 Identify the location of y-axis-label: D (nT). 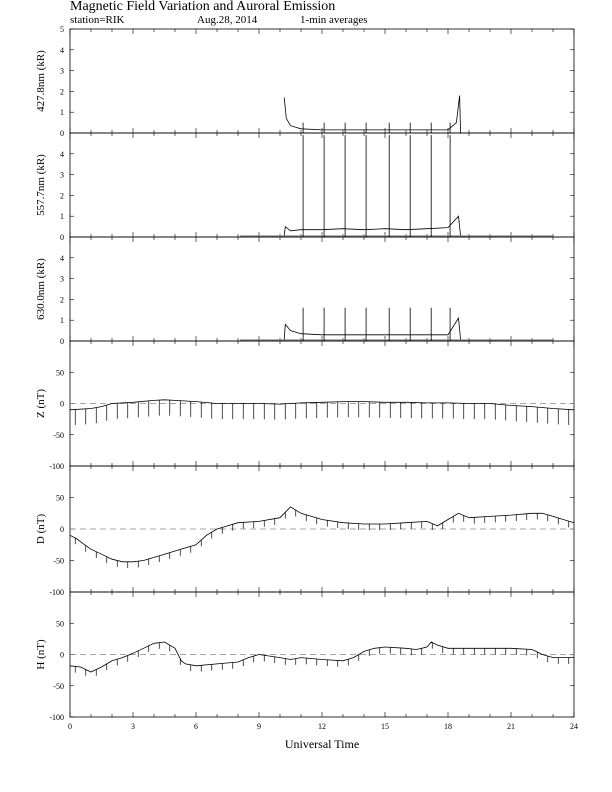
(41, 529).